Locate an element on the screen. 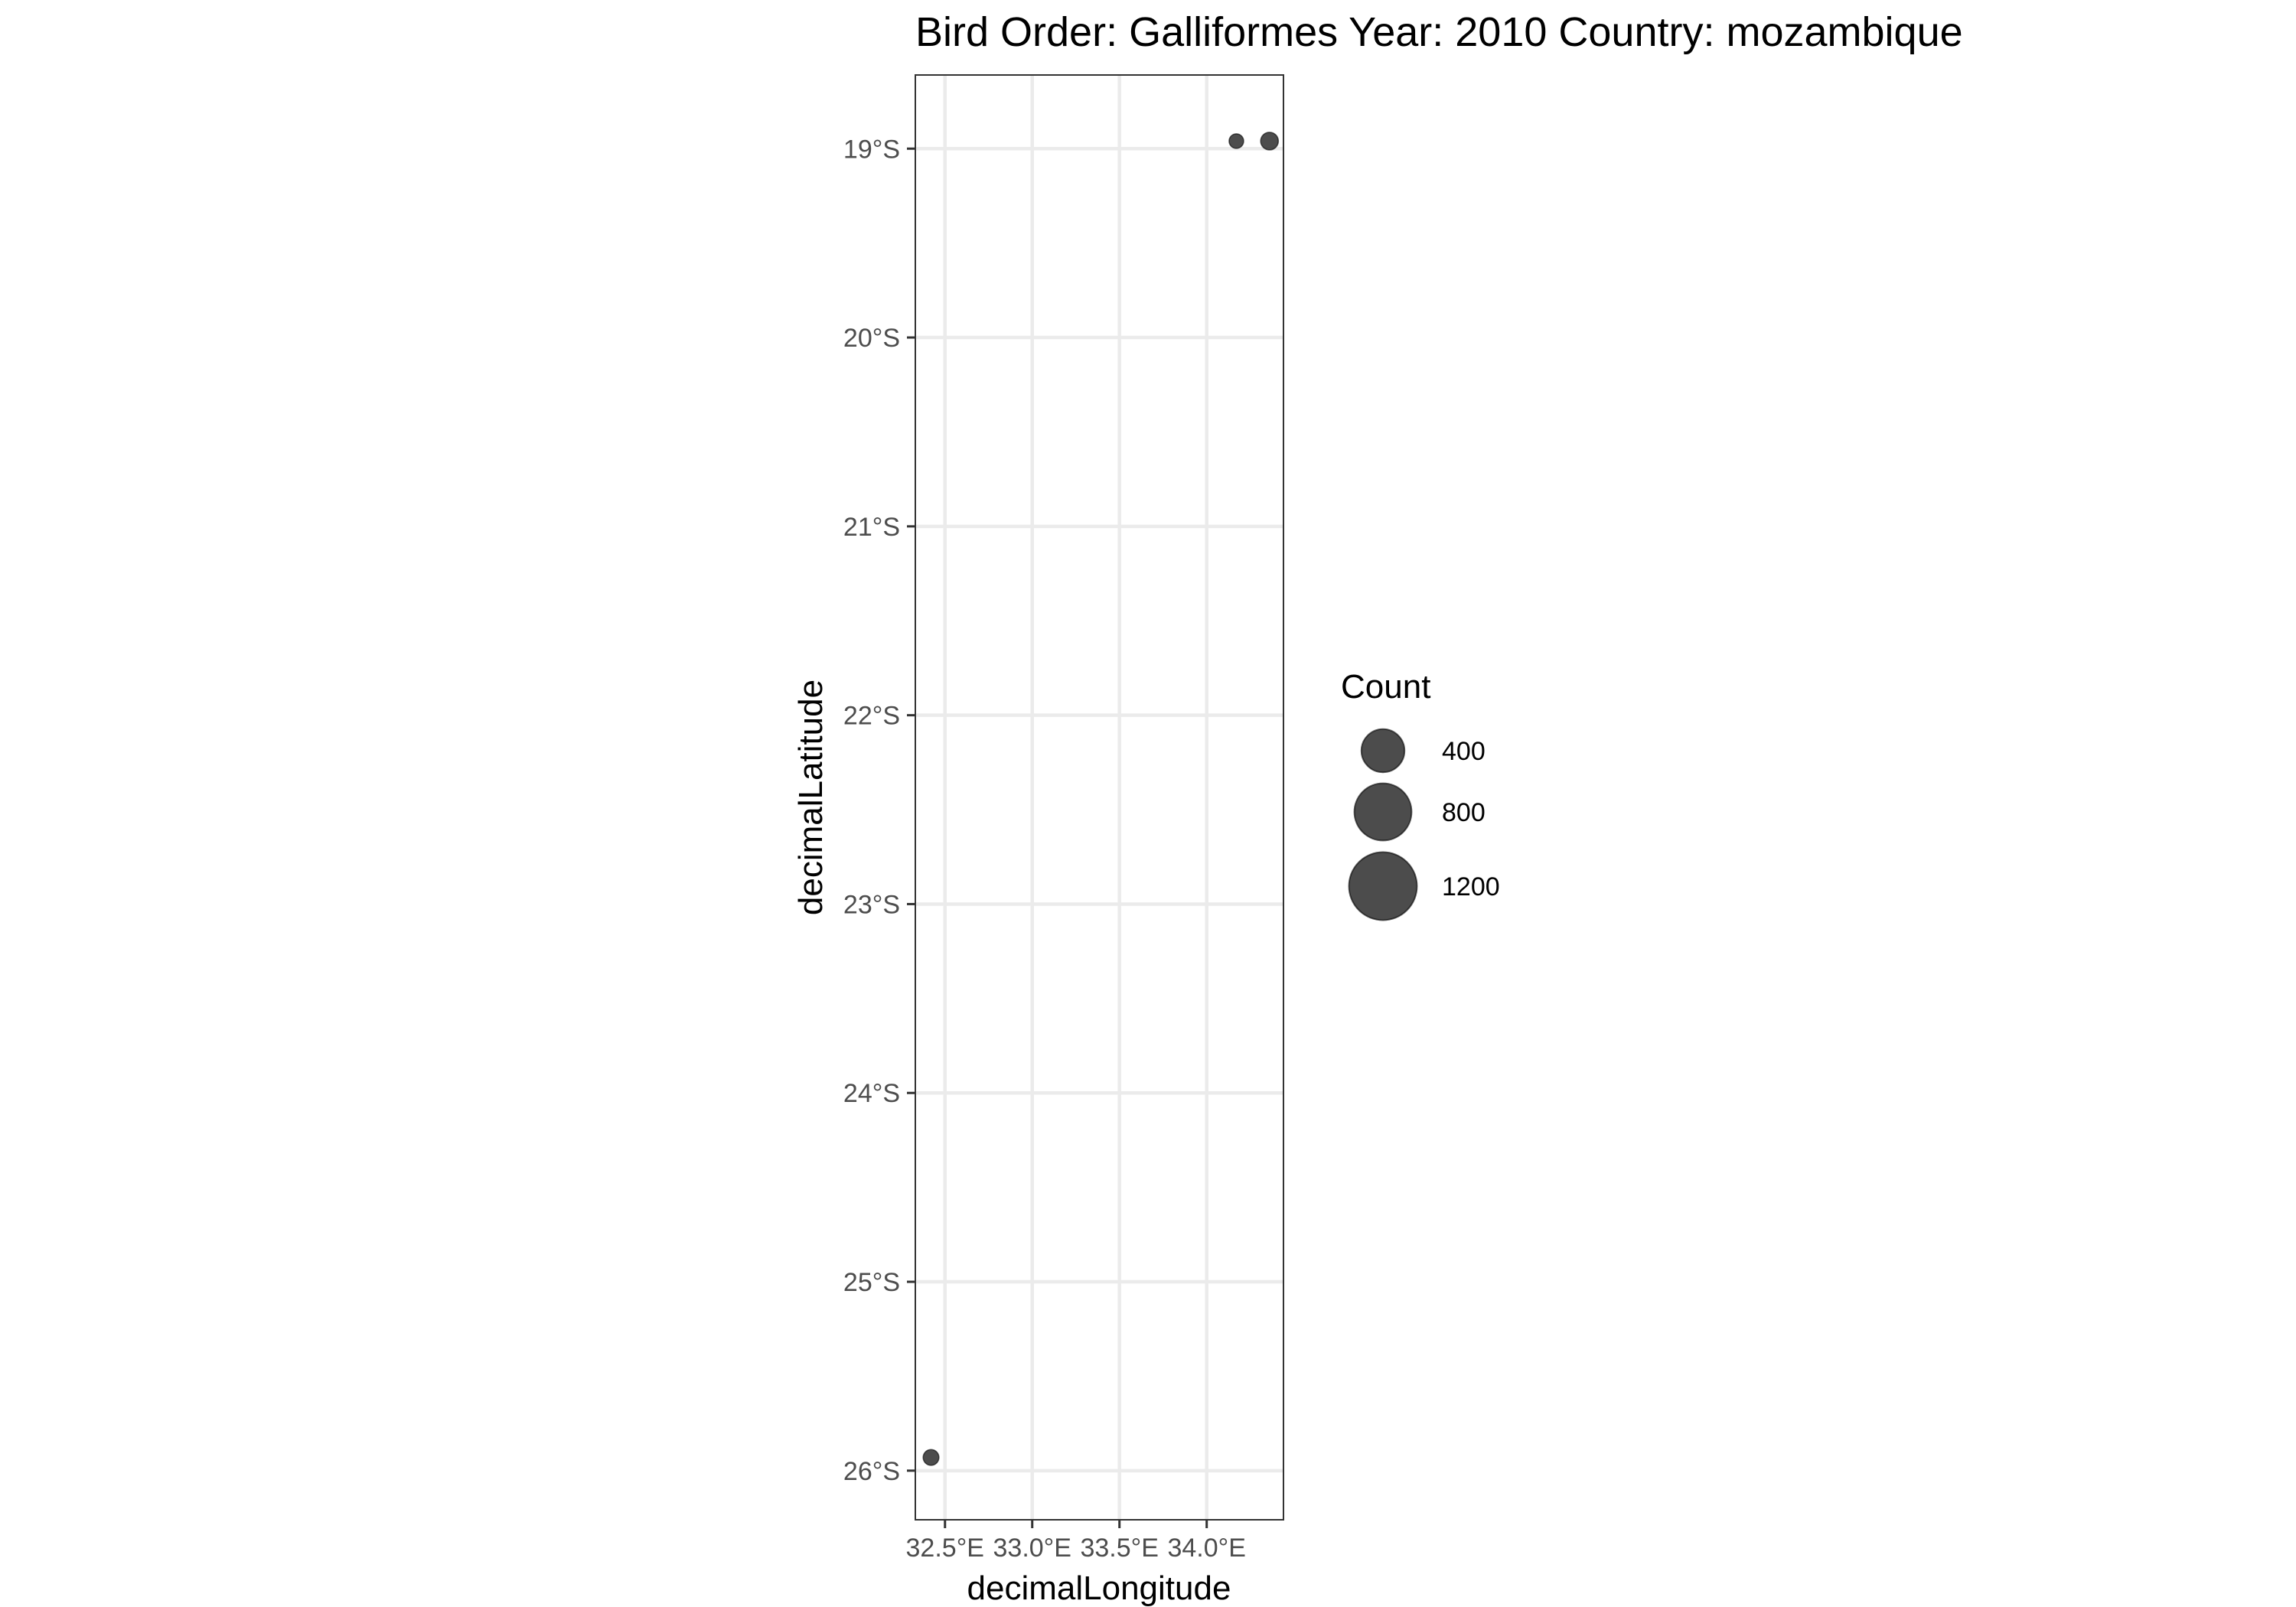  data-points is located at coordinates (1101, 799).